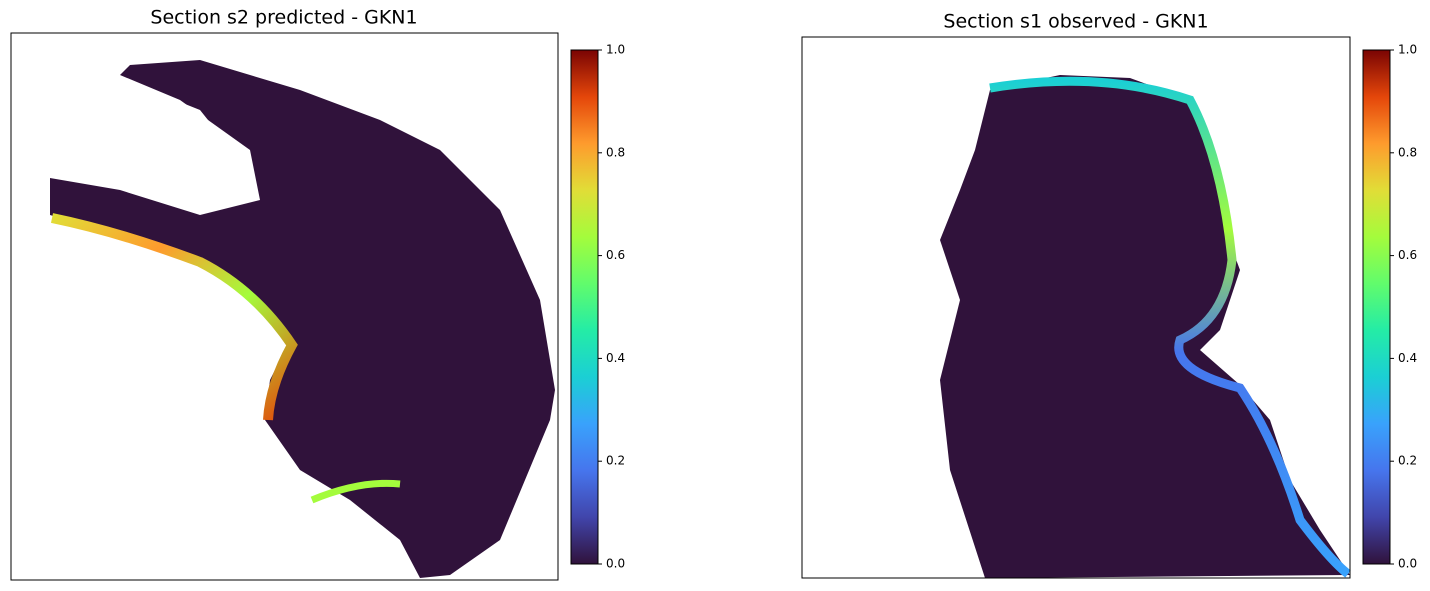  Describe the element at coordinates (283, 18) in the screenshot. I see `chart-title: Section s2 predicted - GKN1` at that location.